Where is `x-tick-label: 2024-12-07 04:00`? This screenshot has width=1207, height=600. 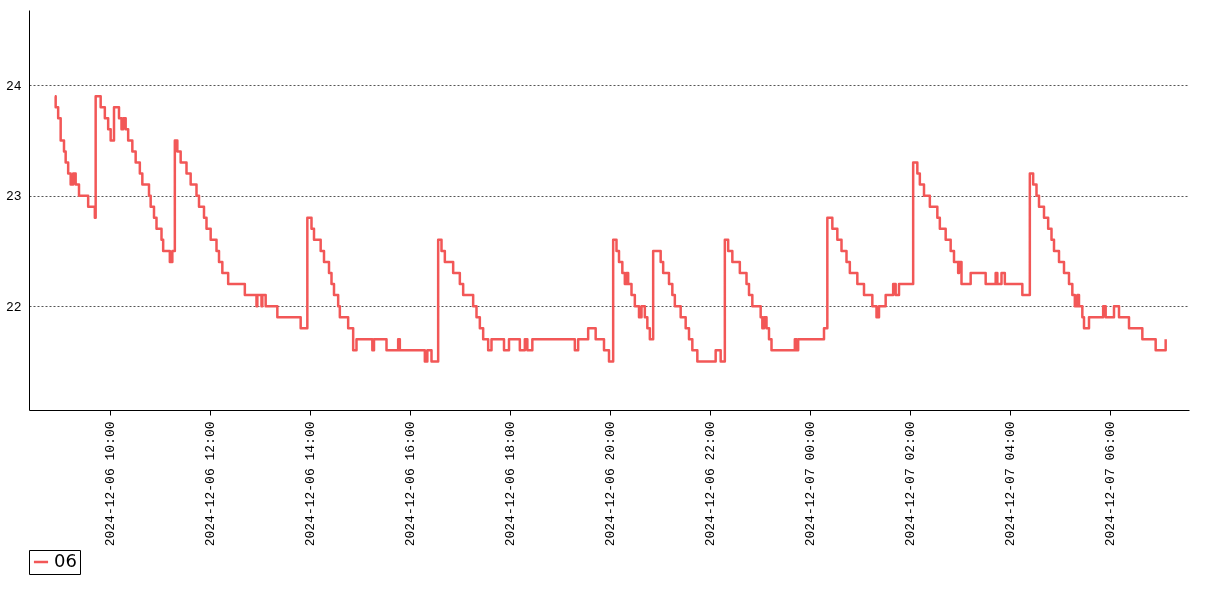 x-tick-label: 2024-12-07 04:00 is located at coordinates (1011, 484).